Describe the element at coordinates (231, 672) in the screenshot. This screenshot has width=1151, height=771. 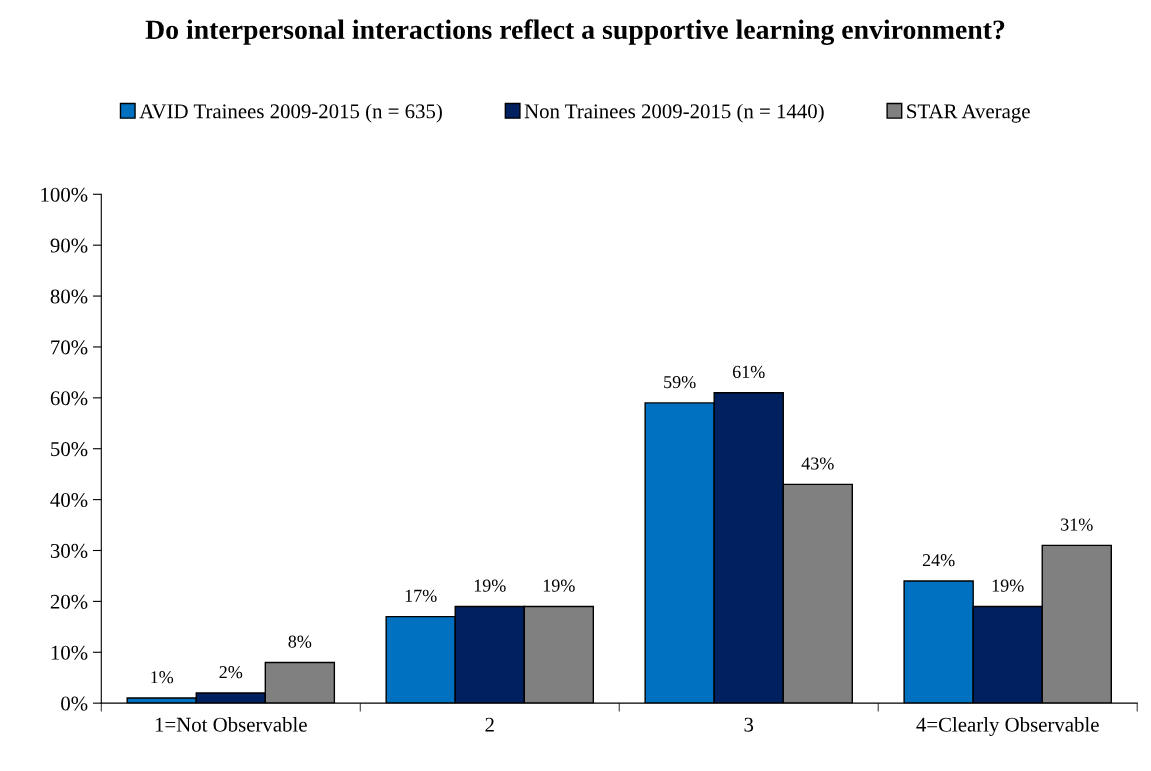
I see `data-label: 2%` at that location.